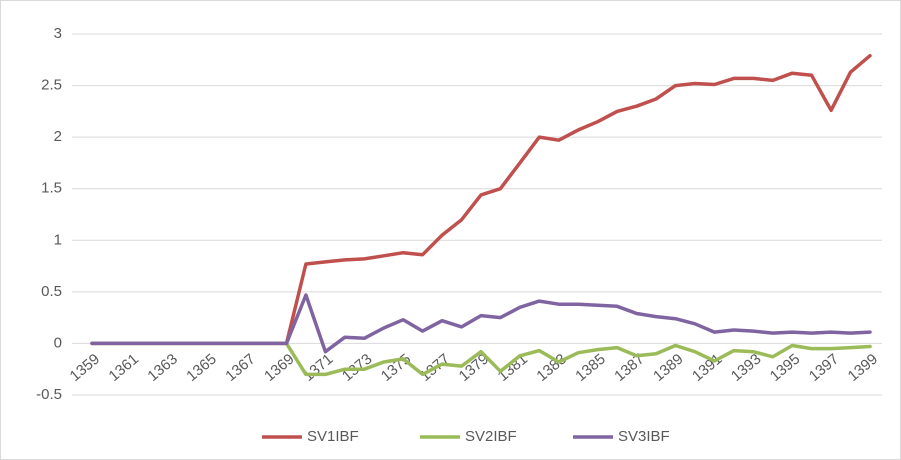  What do you see at coordinates (51, 291) in the screenshot?
I see `y-tick-label: 0.5` at bounding box center [51, 291].